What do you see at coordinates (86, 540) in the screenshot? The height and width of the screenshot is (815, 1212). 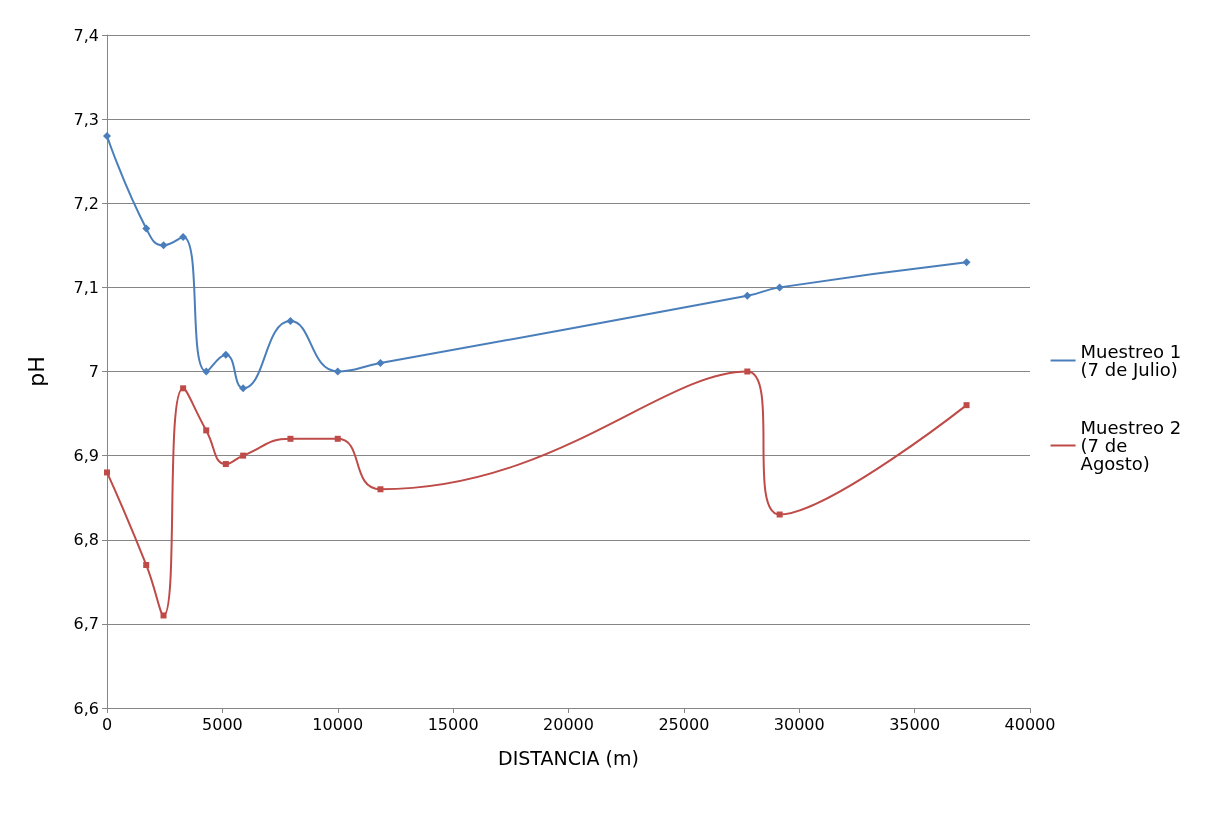 I see `y-tick-label: 6,8` at bounding box center [86, 540].